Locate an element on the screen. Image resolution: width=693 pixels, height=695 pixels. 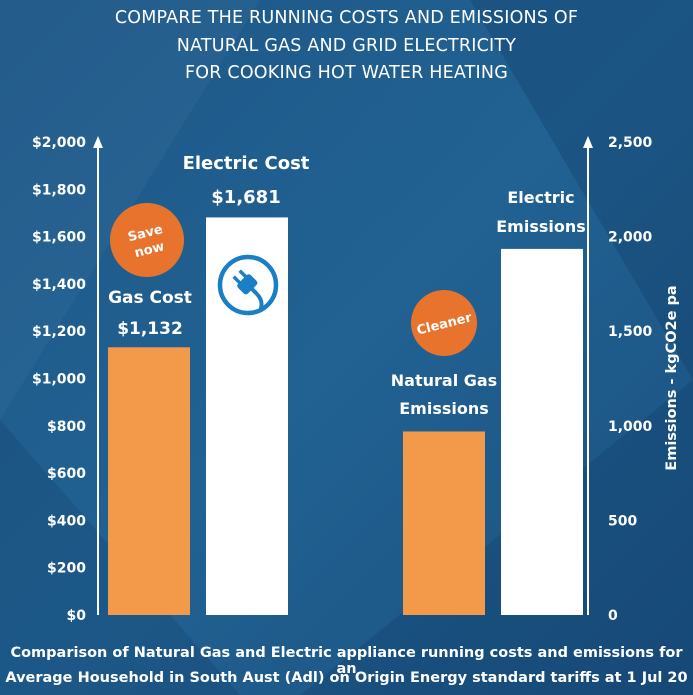
cleaner-badge-circle is located at coordinates (444, 323).